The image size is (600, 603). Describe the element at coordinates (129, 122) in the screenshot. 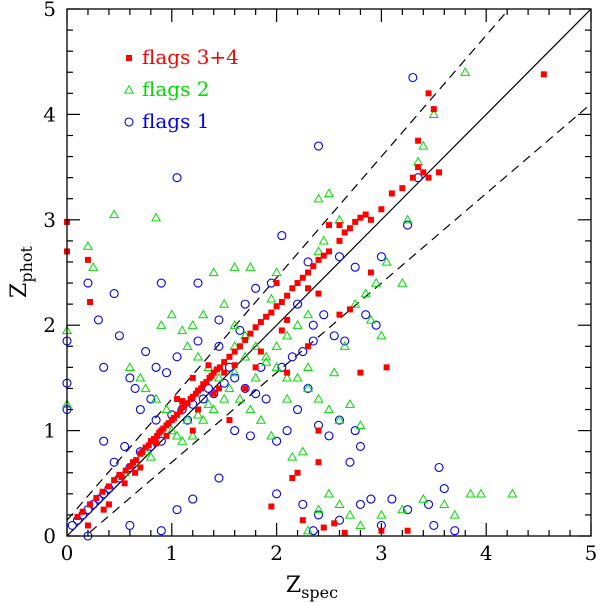

I see `legend-marker` at that location.